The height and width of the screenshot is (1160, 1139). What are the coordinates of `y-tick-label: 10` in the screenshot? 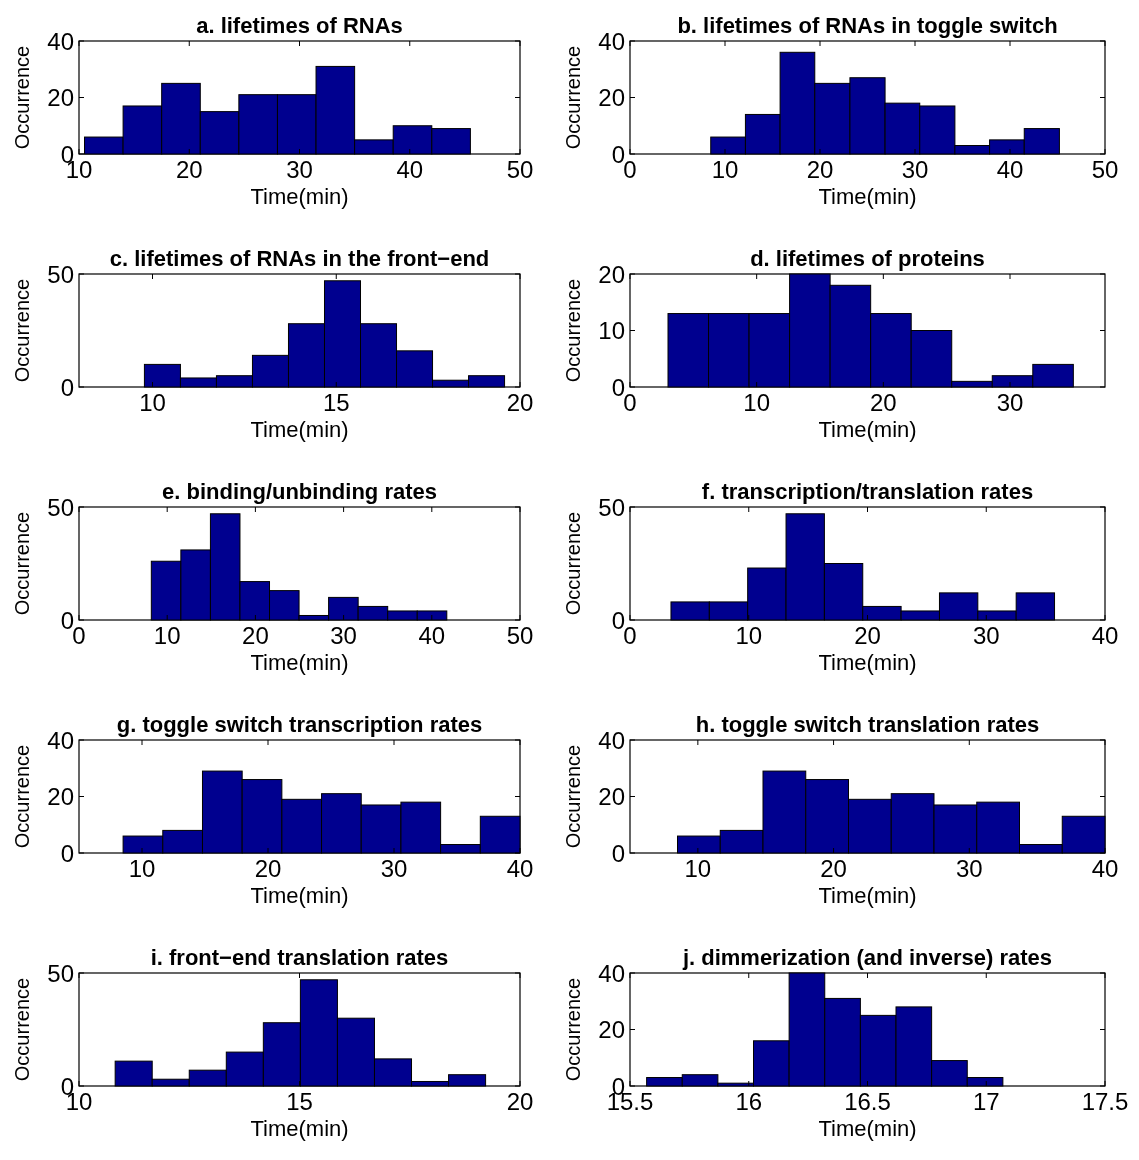 It's located at (611, 331).